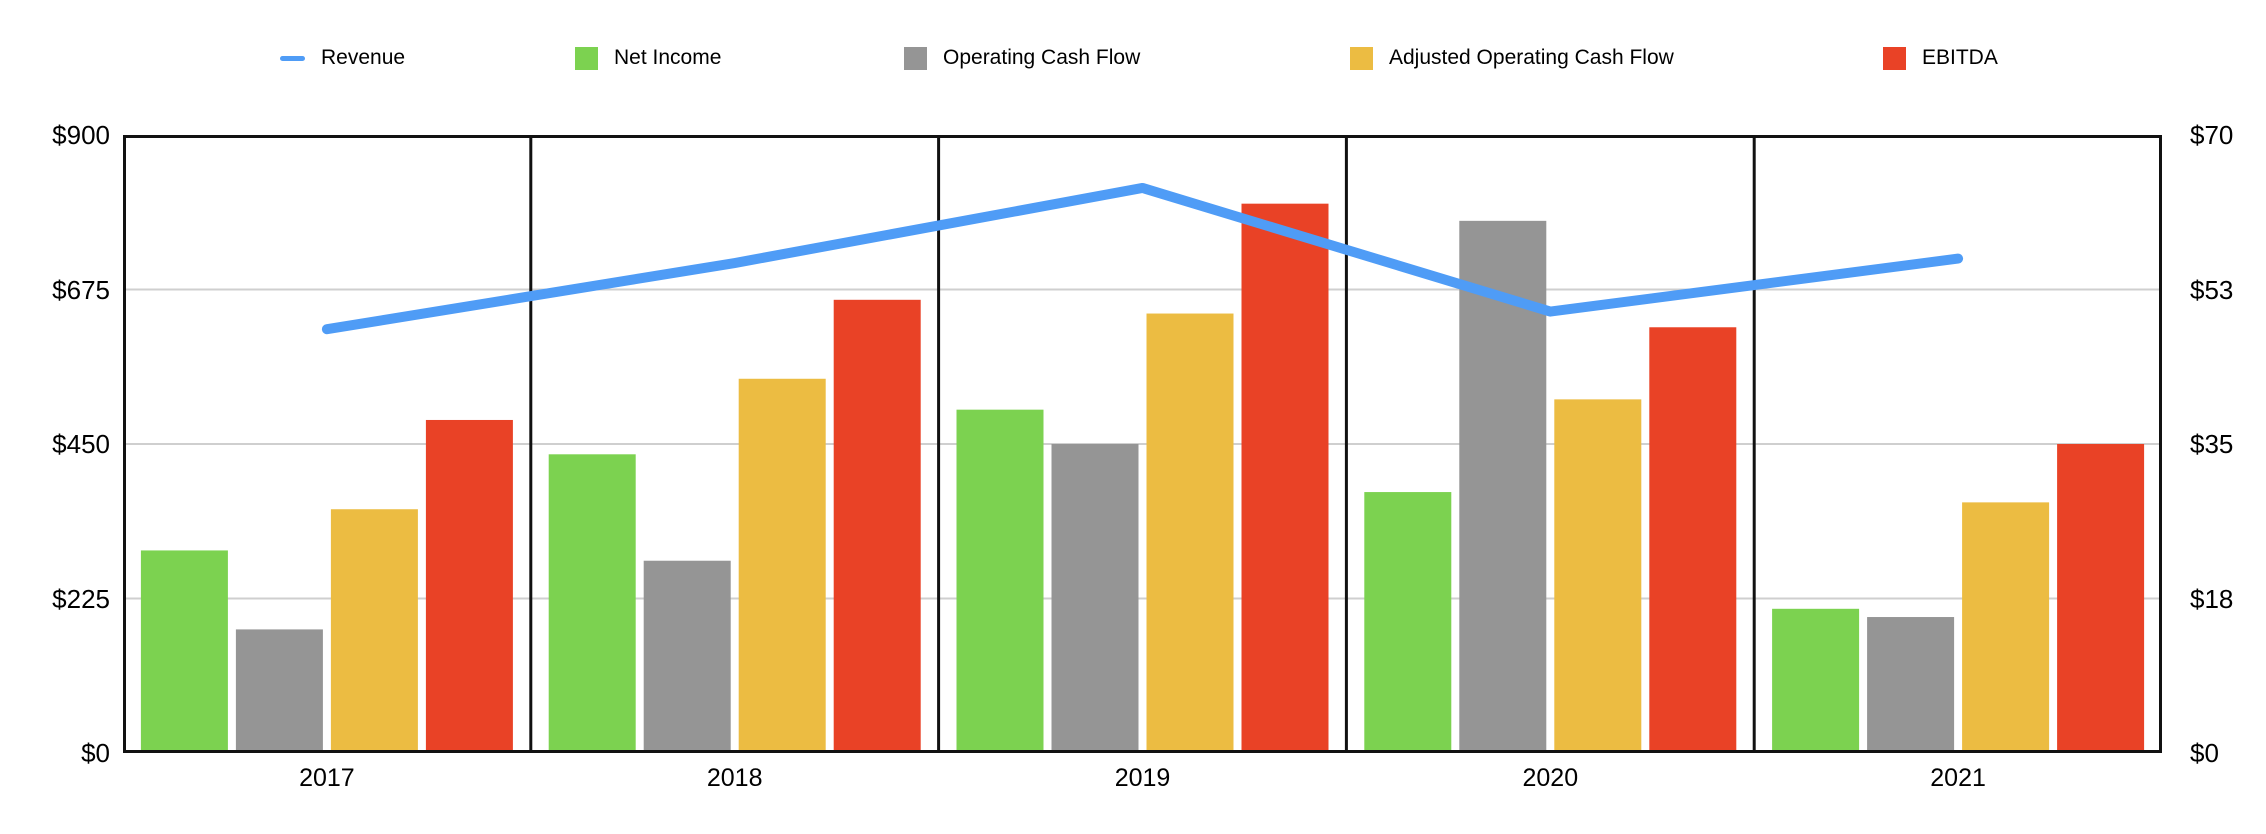  What do you see at coordinates (1531, 57) in the screenshot?
I see `legend-label-adjusted-operating-cash-flow: Adjusted Operating Cash Flow` at bounding box center [1531, 57].